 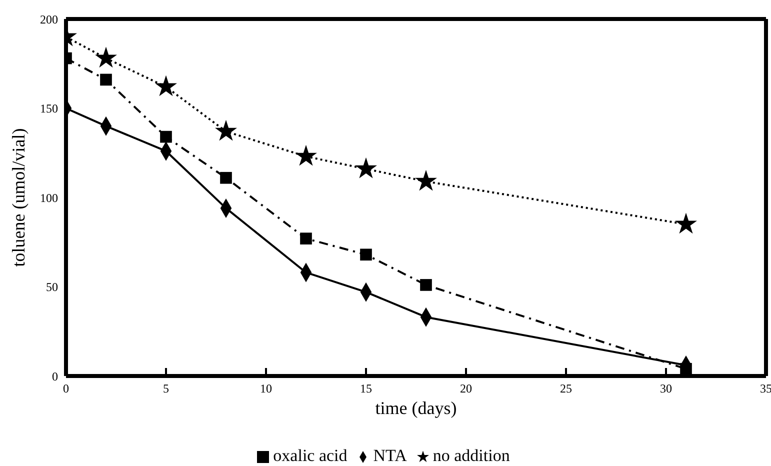 I want to click on y-tick-label: 150, so click(x=49, y=109).